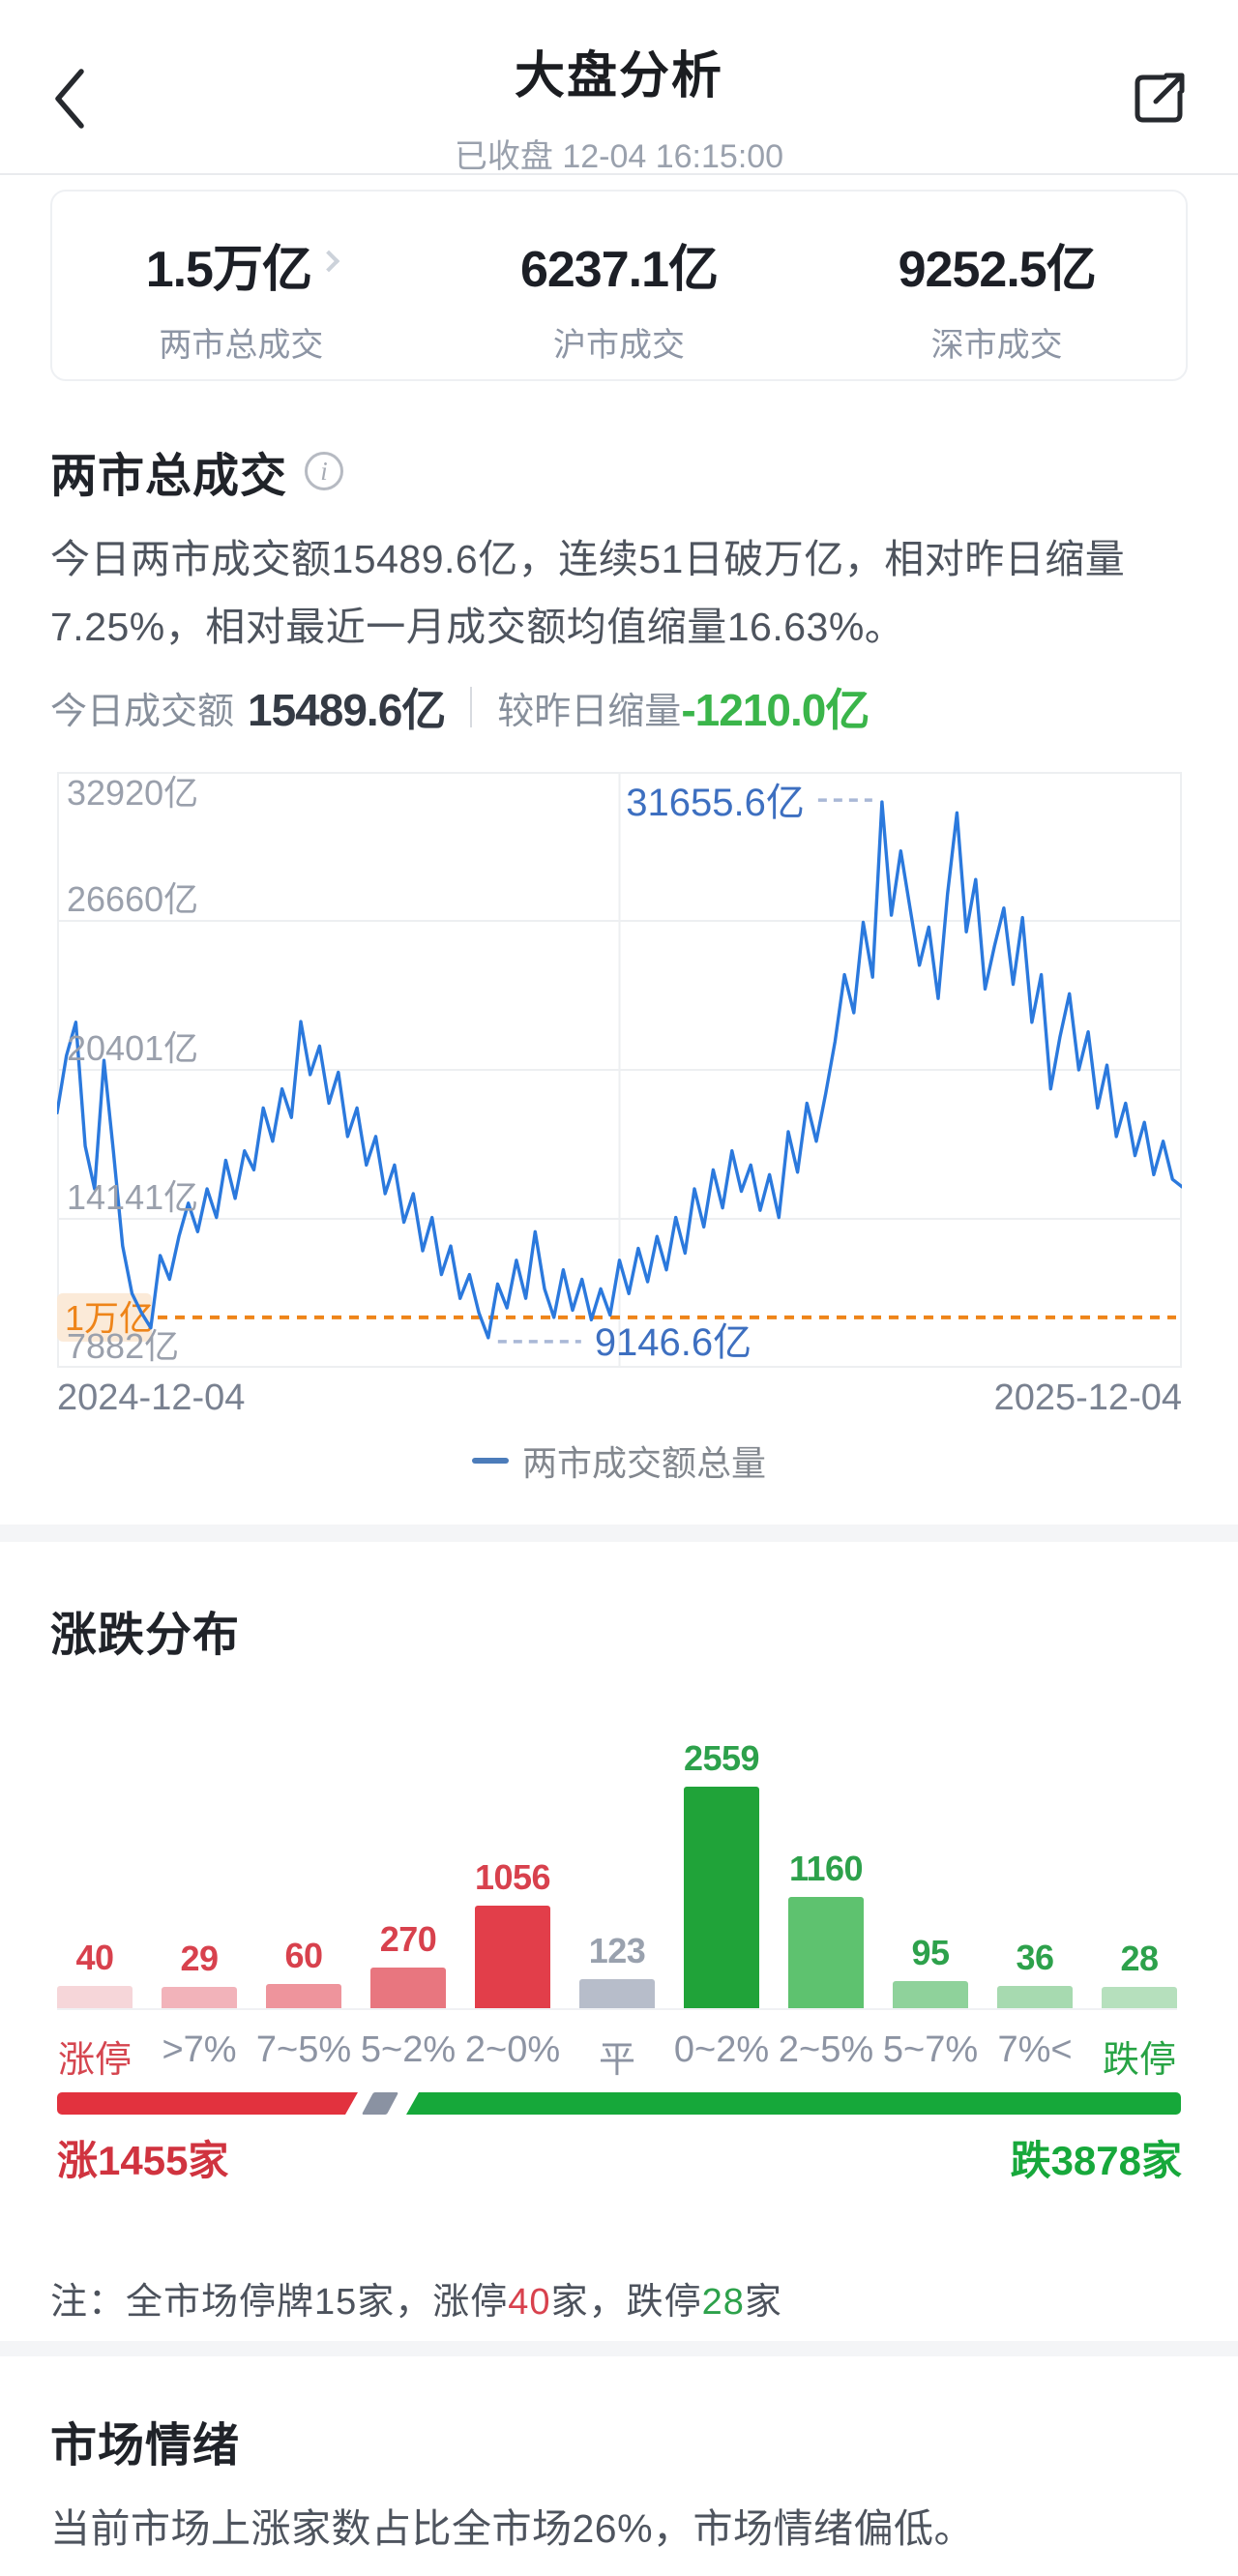 This screenshot has width=1238, height=2576. I want to click on stat-label: 深市成交, so click(996, 346).